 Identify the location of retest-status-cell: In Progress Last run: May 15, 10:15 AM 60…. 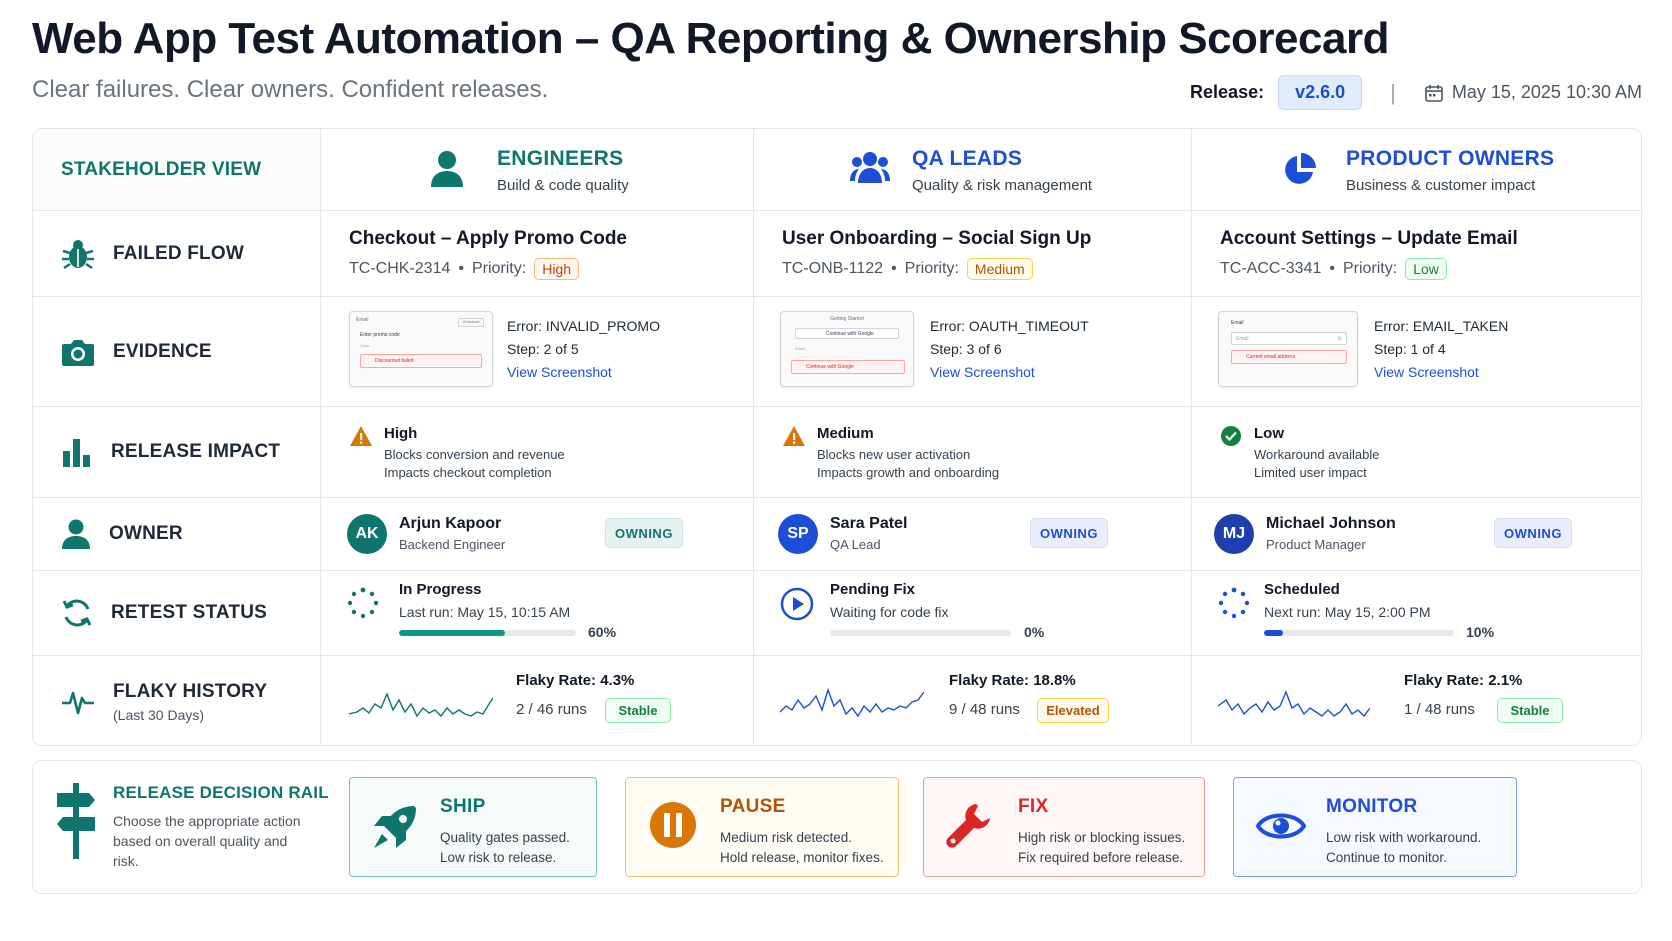
(537, 613).